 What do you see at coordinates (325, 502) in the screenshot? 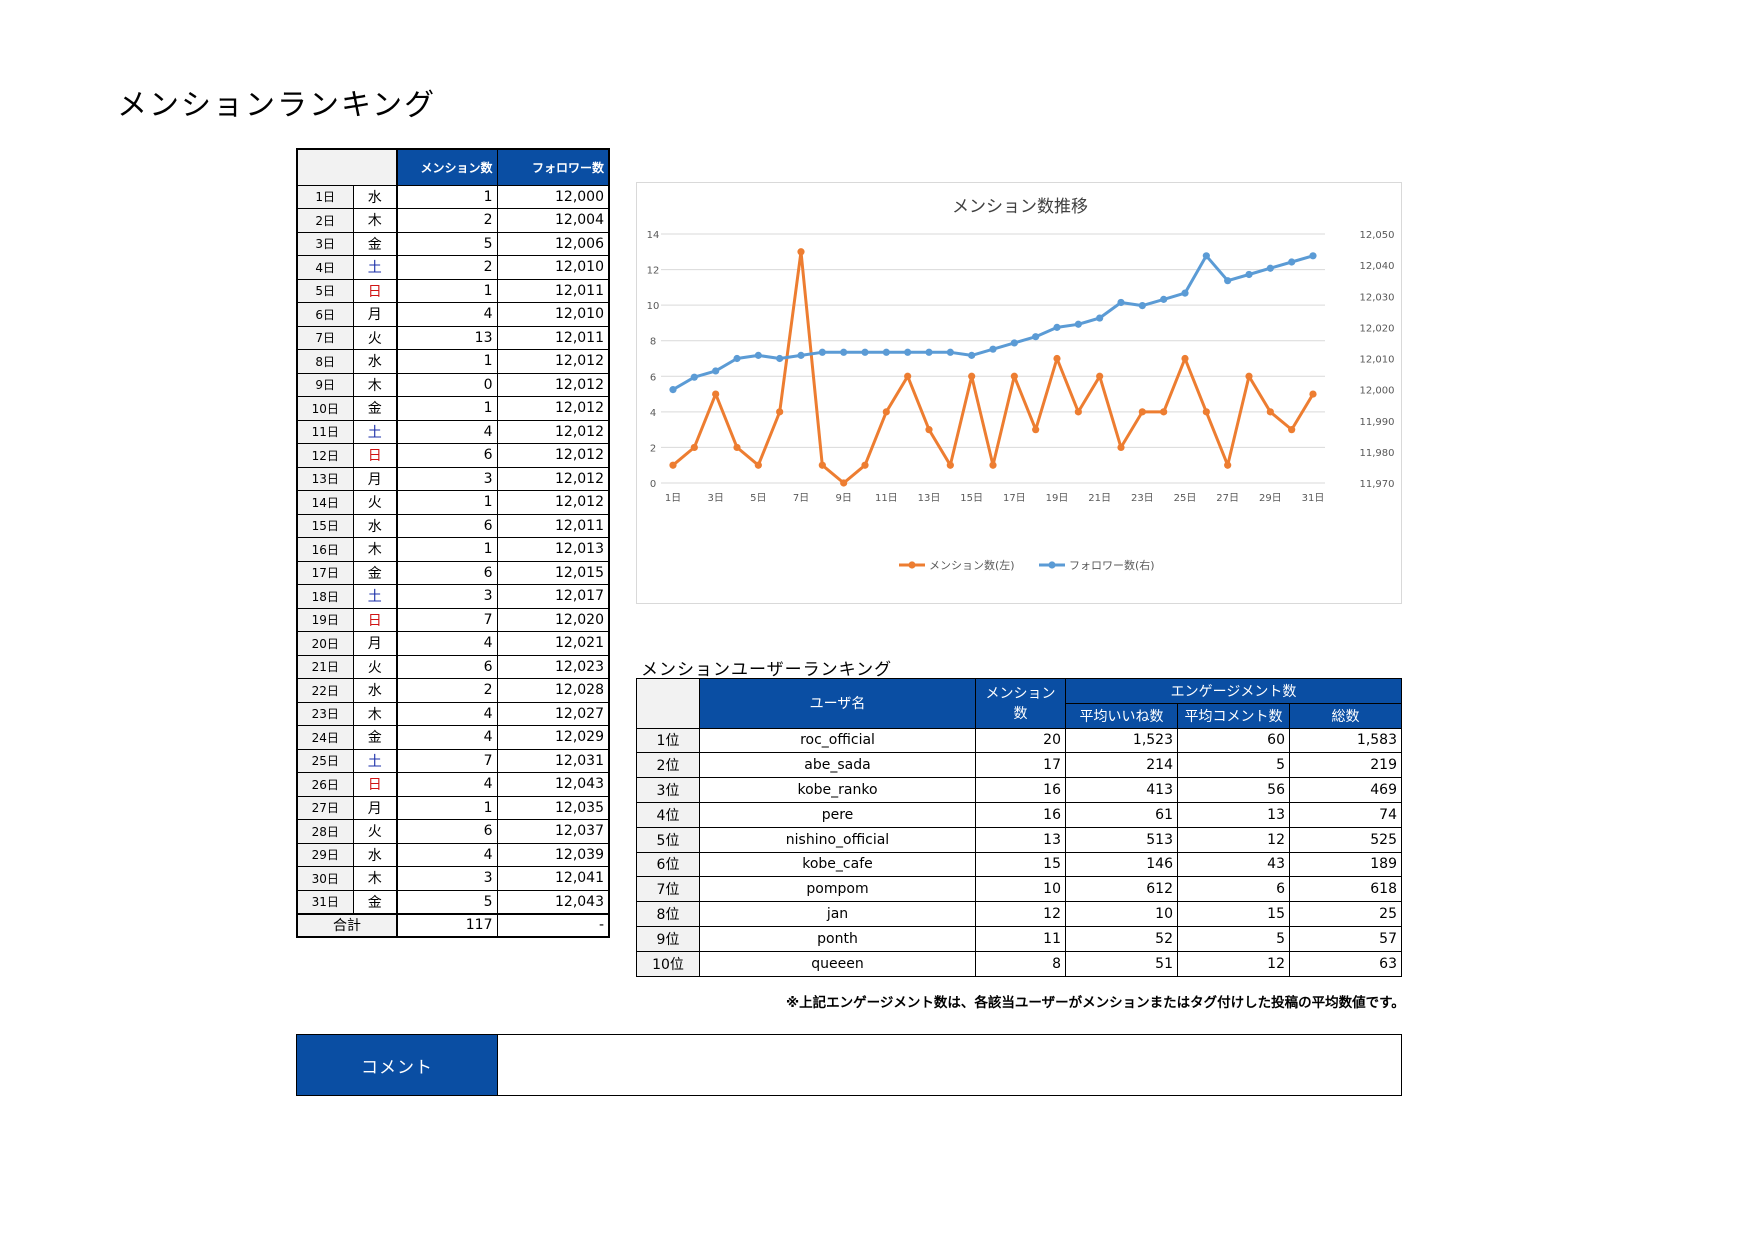
I see `day-cell: 14日` at bounding box center [325, 502].